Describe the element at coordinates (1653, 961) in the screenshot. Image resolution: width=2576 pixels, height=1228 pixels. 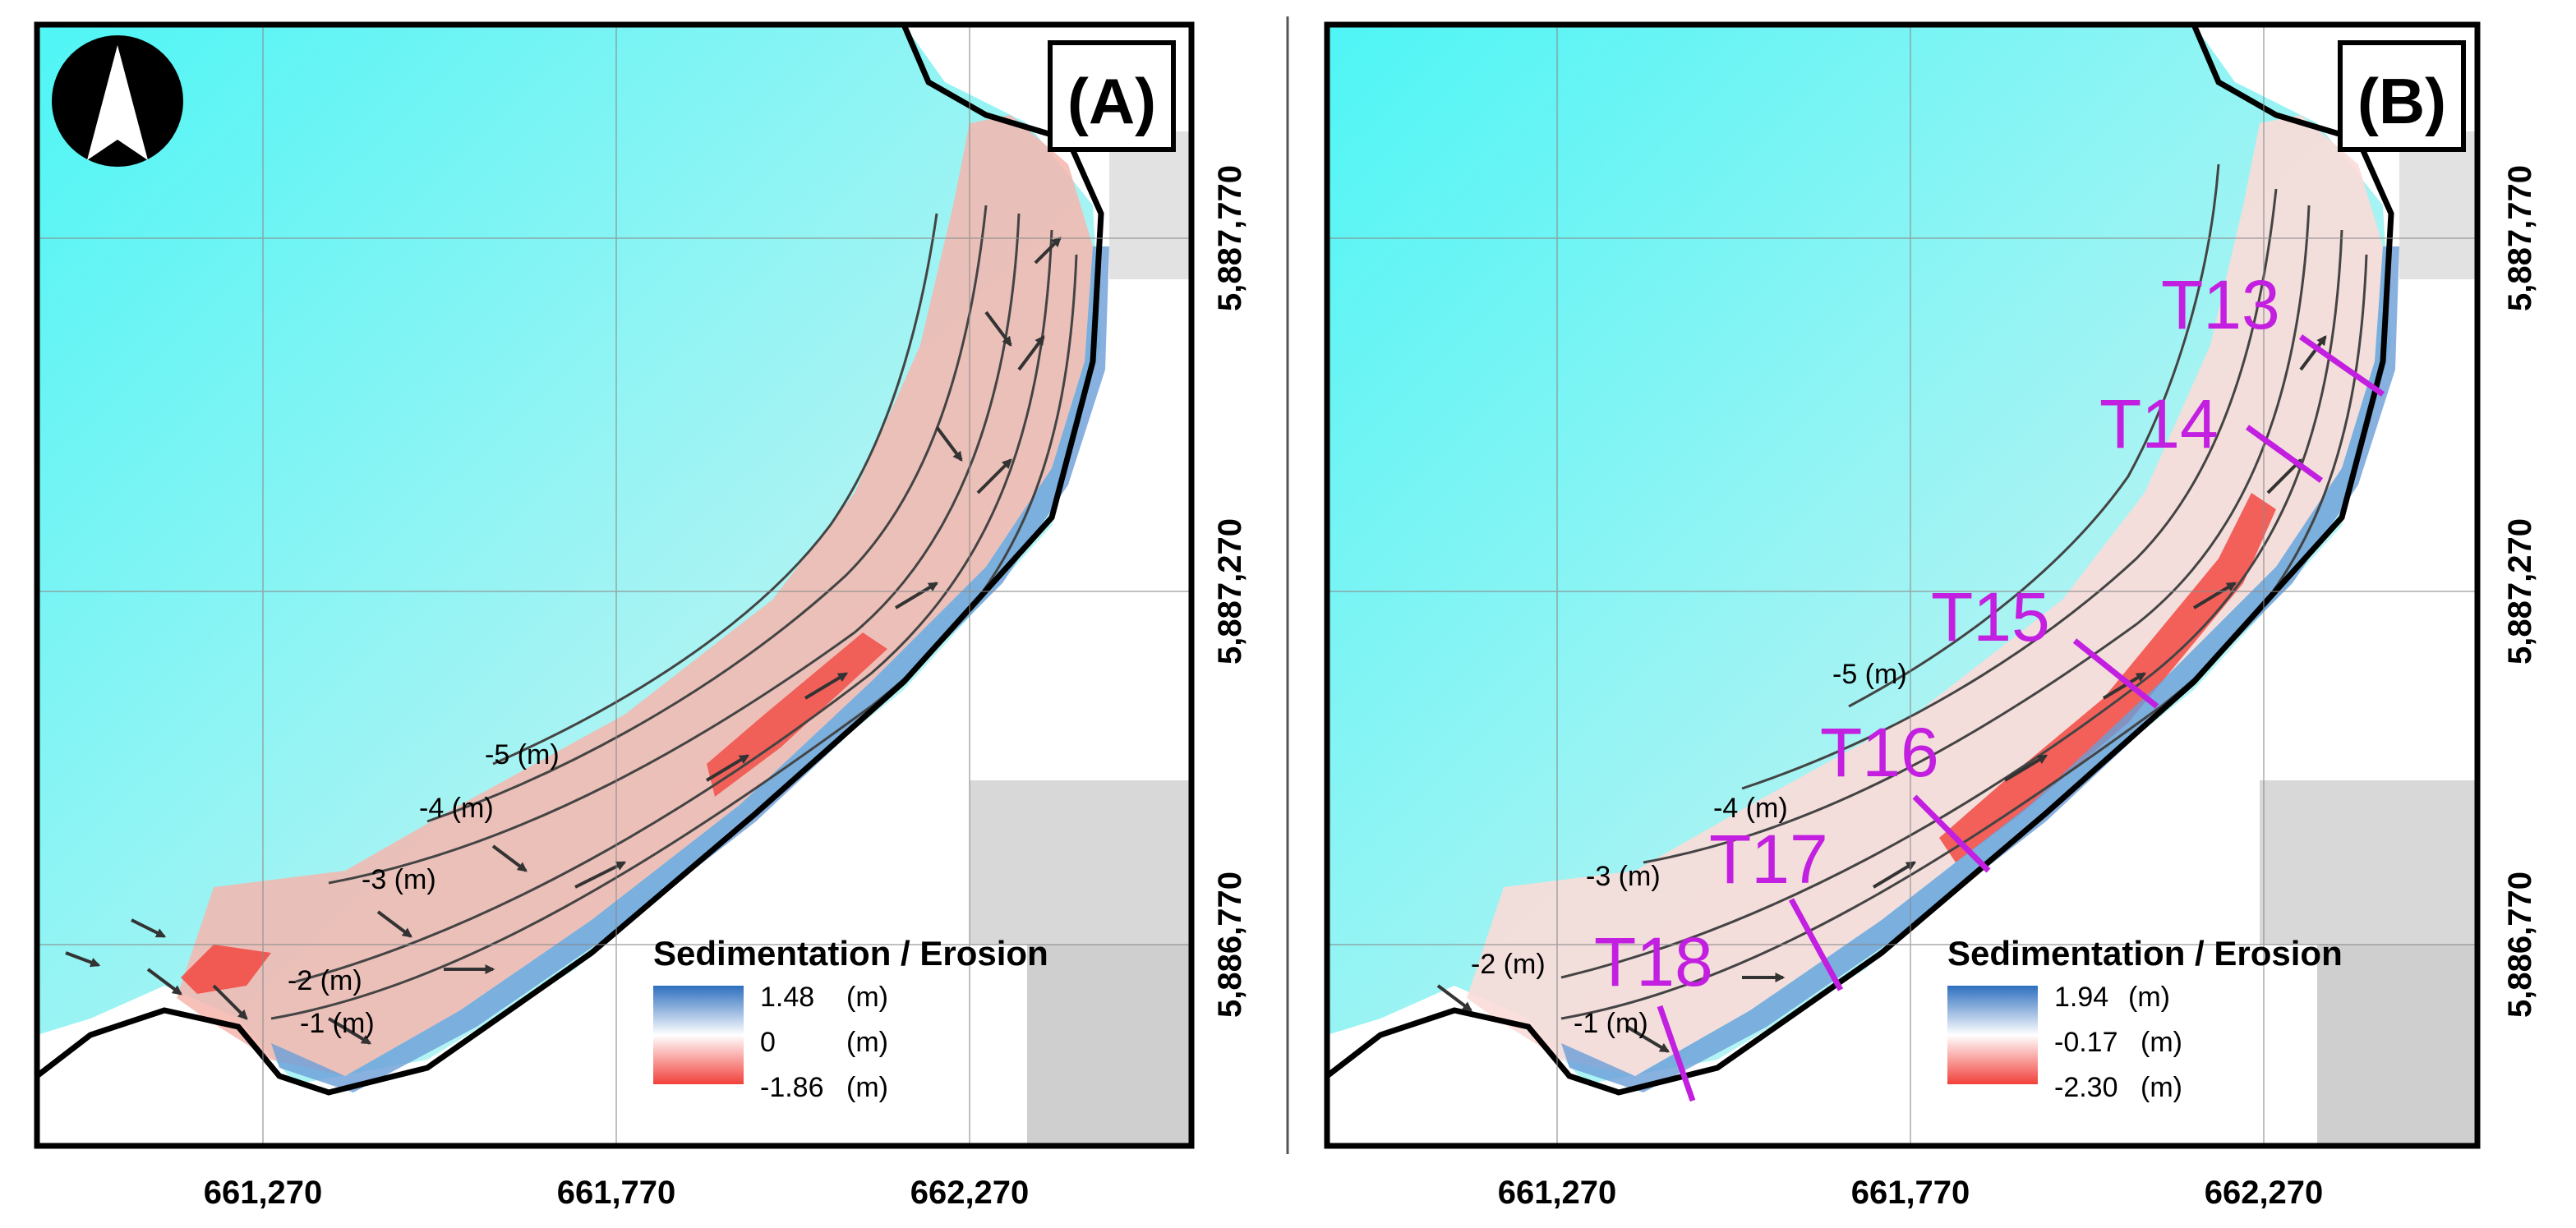
I see `transect-label-t18: T18` at that location.